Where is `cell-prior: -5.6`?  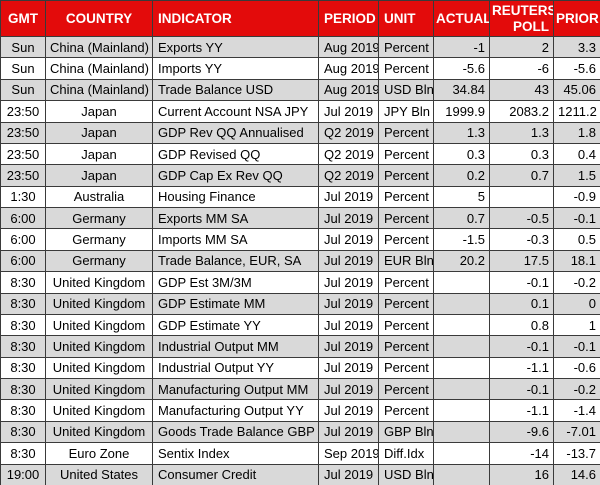 cell-prior: -5.6 is located at coordinates (576, 68).